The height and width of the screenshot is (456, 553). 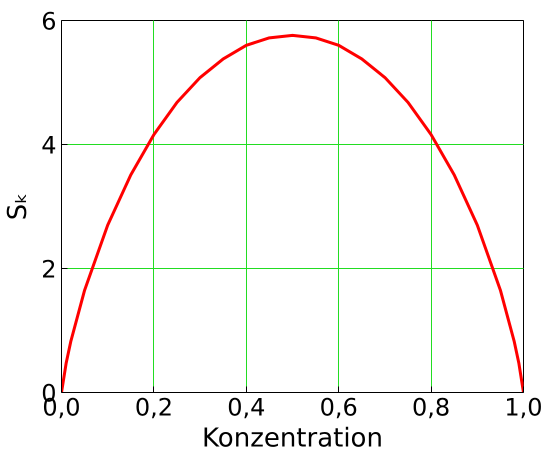 I want to click on y-tick-label: 2, so click(x=49, y=270).